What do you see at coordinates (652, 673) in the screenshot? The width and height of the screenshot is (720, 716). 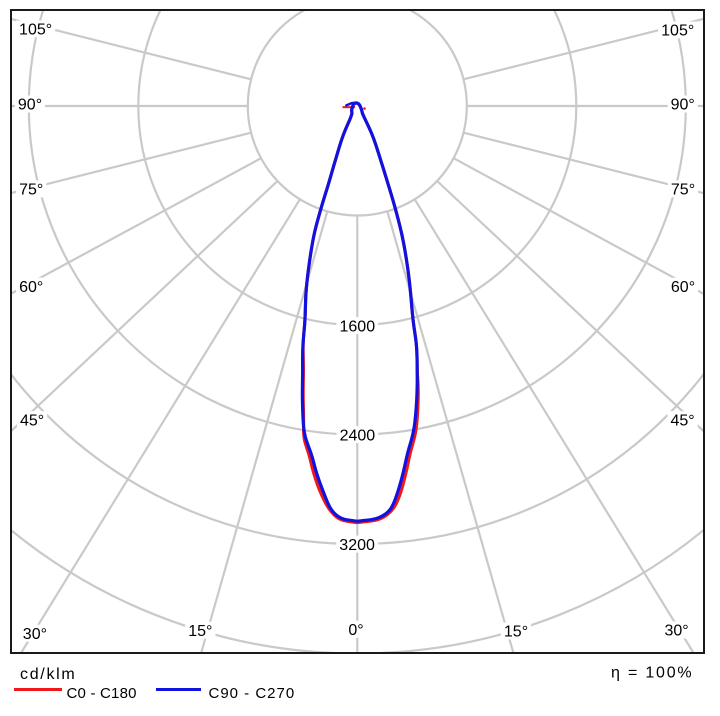 I see `svg-text: η = 100%` at bounding box center [652, 673].